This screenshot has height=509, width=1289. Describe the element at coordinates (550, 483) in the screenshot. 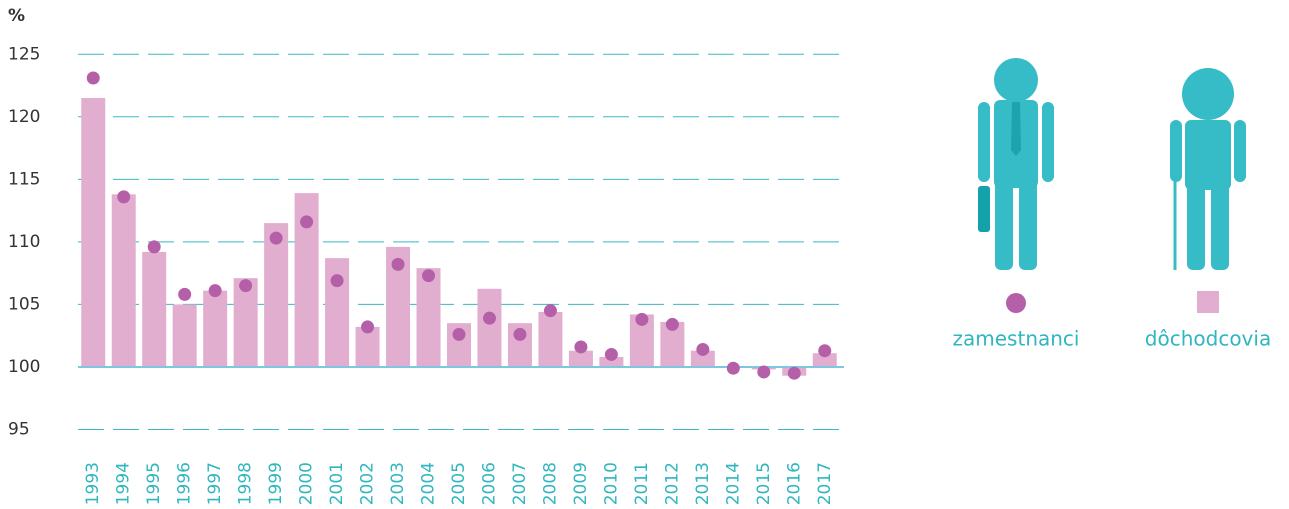

I see `x-tick-label: 2008` at that location.